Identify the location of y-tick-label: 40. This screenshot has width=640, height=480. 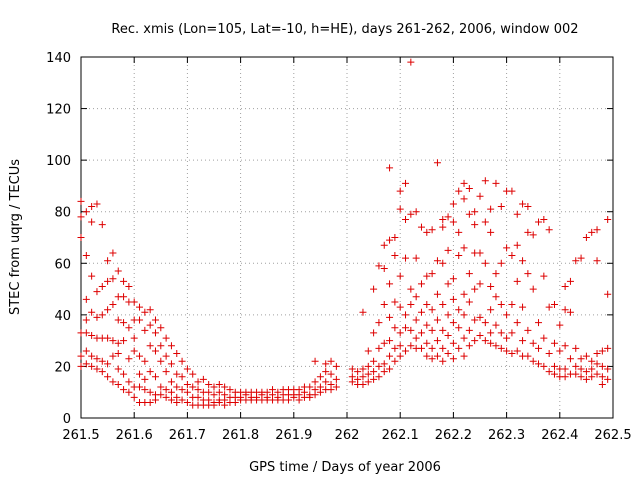
(62, 316).